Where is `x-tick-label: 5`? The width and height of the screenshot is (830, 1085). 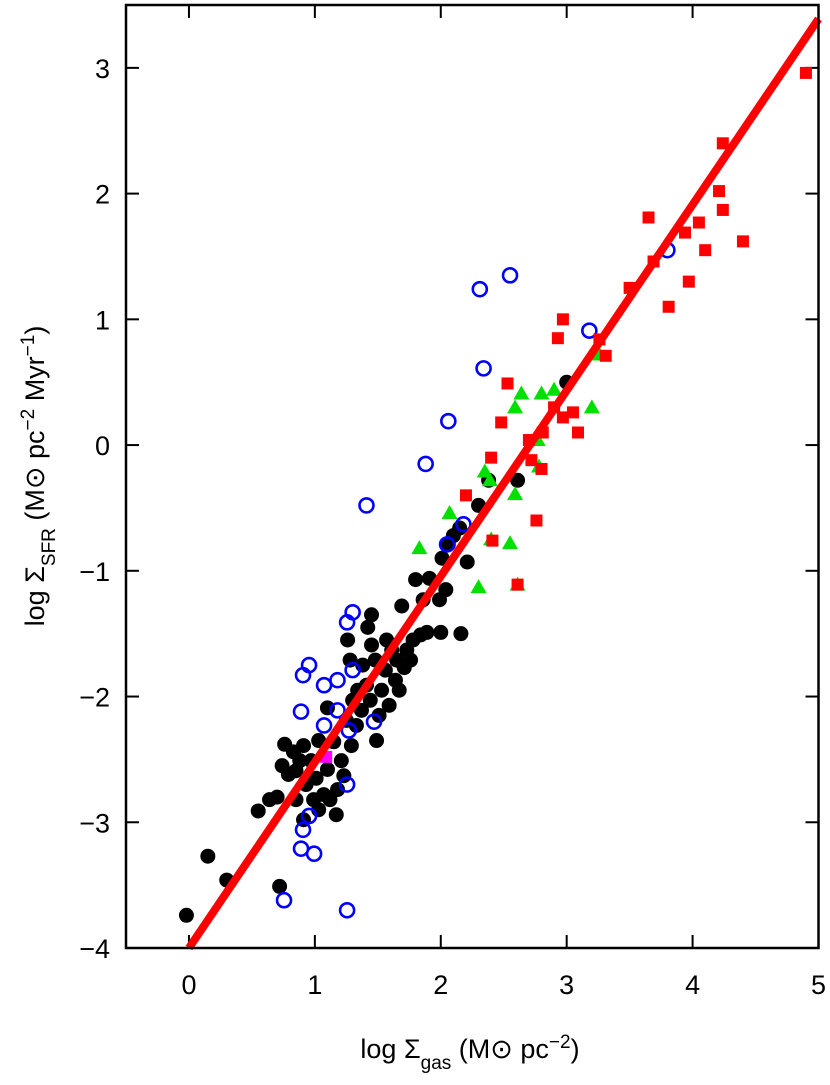
x-tick-label: 5 is located at coordinates (818, 985).